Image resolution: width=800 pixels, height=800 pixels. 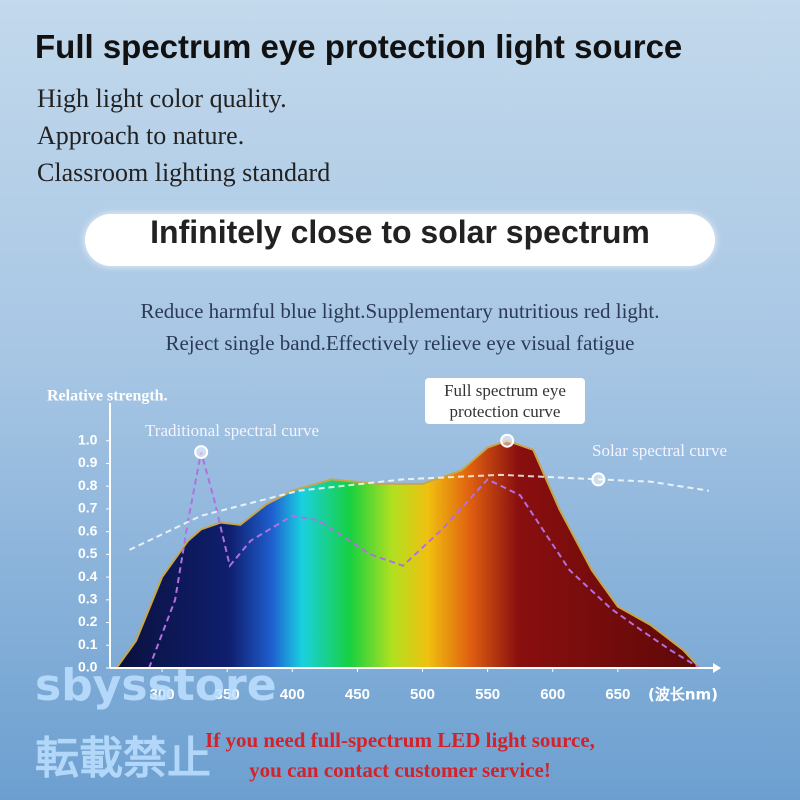 What do you see at coordinates (659, 450) in the screenshot?
I see `series-label: Solar spectral curve` at bounding box center [659, 450].